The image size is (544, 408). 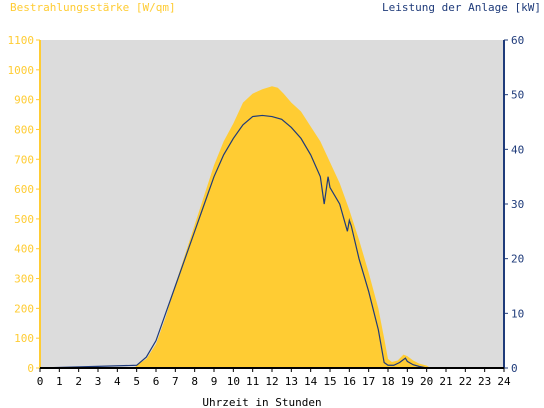 What do you see at coordinates (194, 381) in the screenshot?
I see `x-tick-label: 8` at bounding box center [194, 381].